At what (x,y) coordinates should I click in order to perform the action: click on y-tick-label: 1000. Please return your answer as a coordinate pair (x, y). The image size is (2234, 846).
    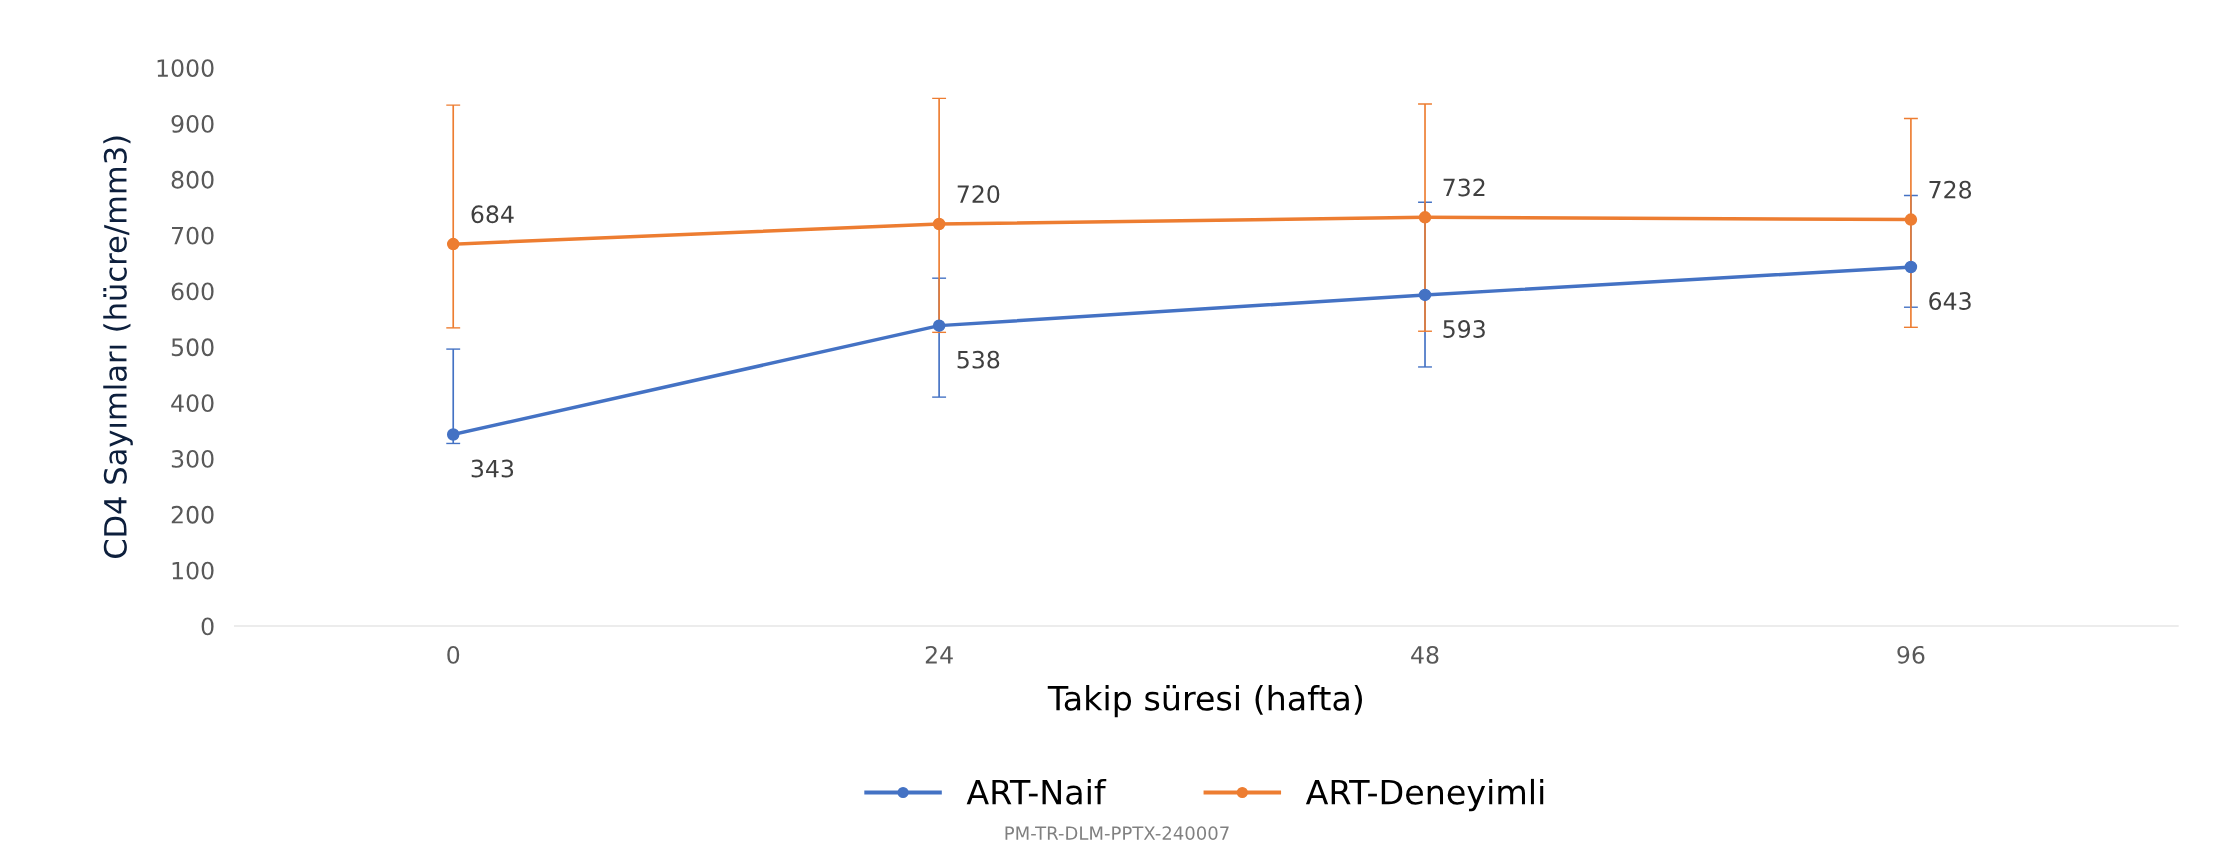
    Looking at the image, I should click on (185, 68).